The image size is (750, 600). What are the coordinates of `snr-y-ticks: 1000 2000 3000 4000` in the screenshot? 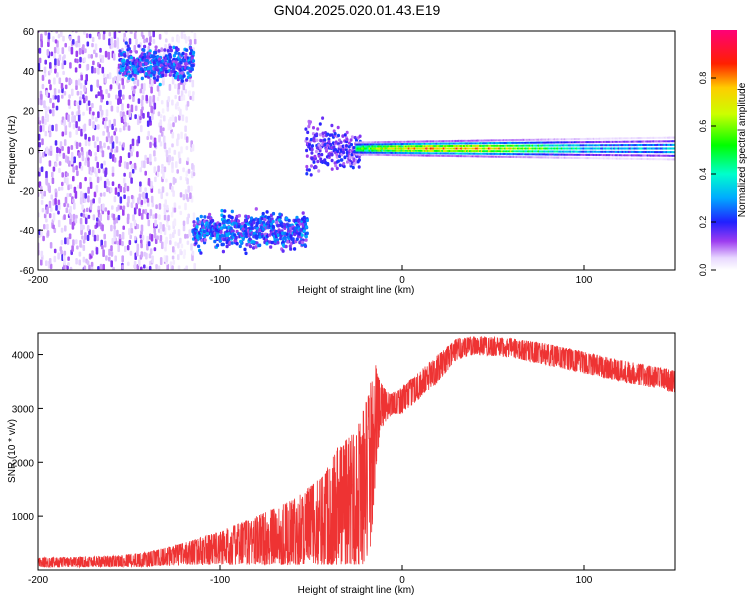 It's located at (27, 437).